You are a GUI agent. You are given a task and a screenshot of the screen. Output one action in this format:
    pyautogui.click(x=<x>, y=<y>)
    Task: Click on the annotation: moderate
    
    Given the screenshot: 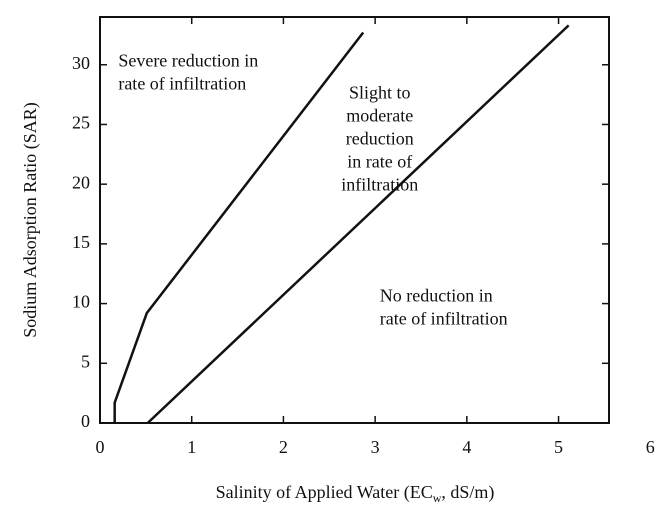 What is the action you would take?
    pyautogui.click(x=379, y=116)
    